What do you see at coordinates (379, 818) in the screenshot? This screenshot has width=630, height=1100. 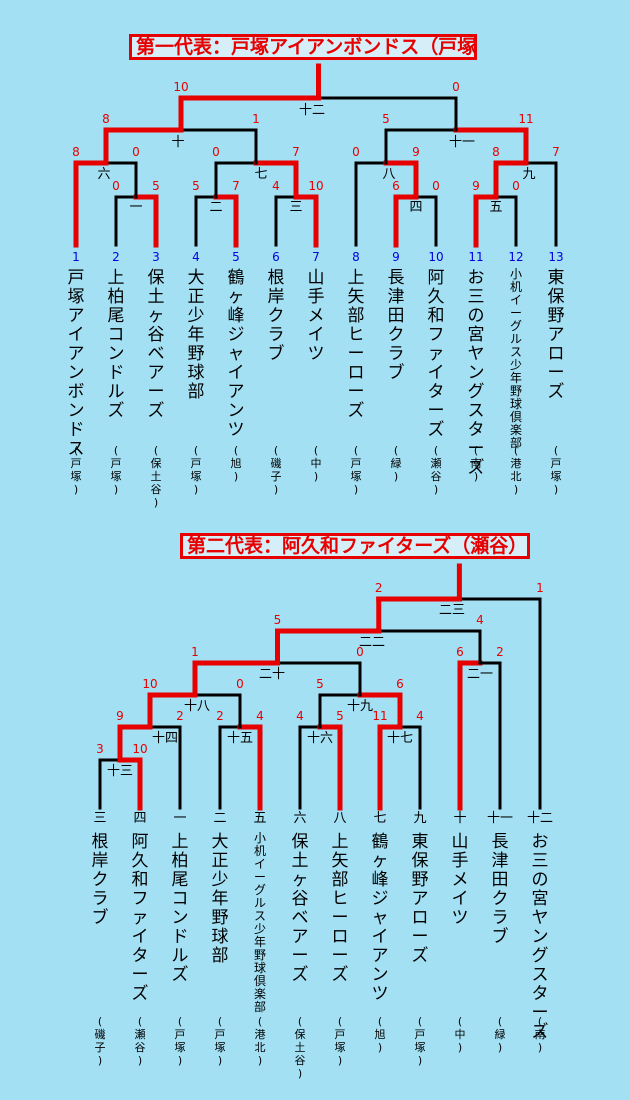 I see `seed-mark: 七` at bounding box center [379, 818].